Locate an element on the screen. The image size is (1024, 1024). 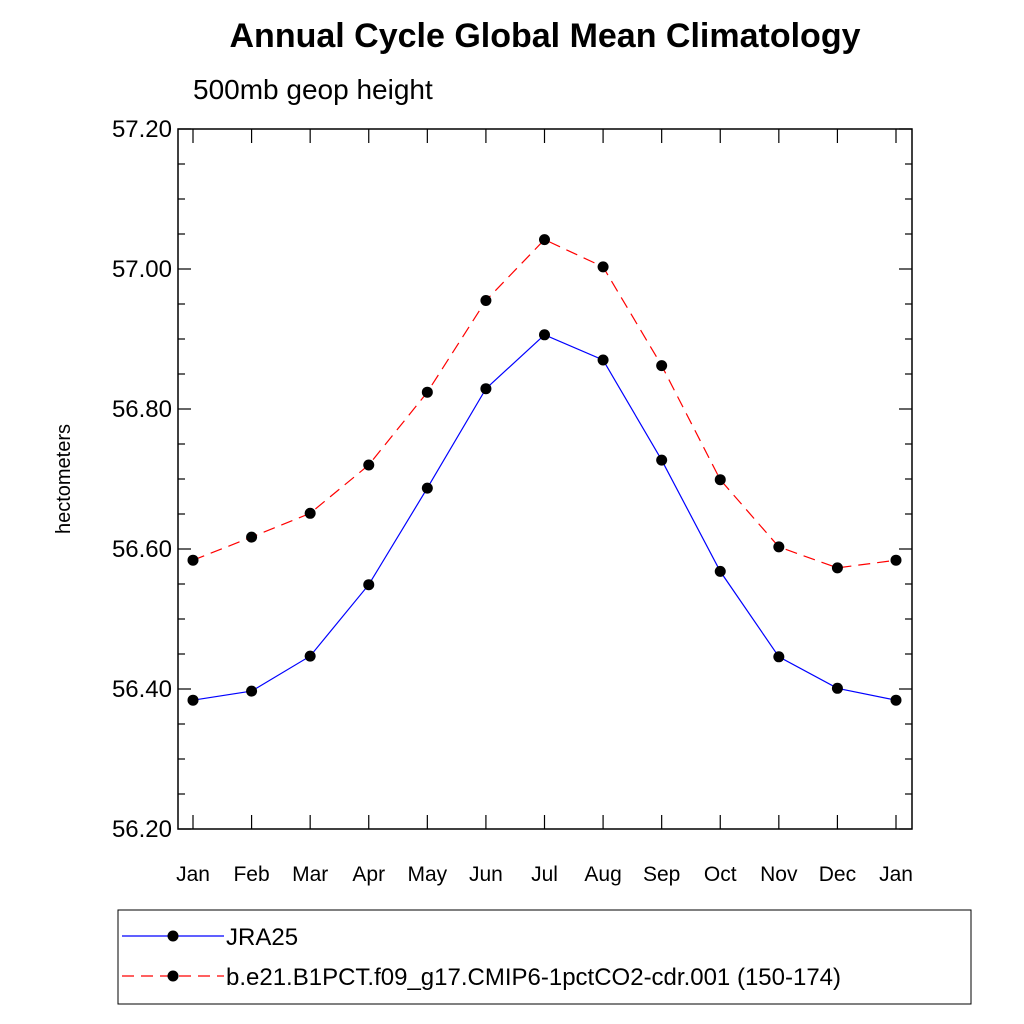
x-tick-label: Jun is located at coordinates (486, 874).